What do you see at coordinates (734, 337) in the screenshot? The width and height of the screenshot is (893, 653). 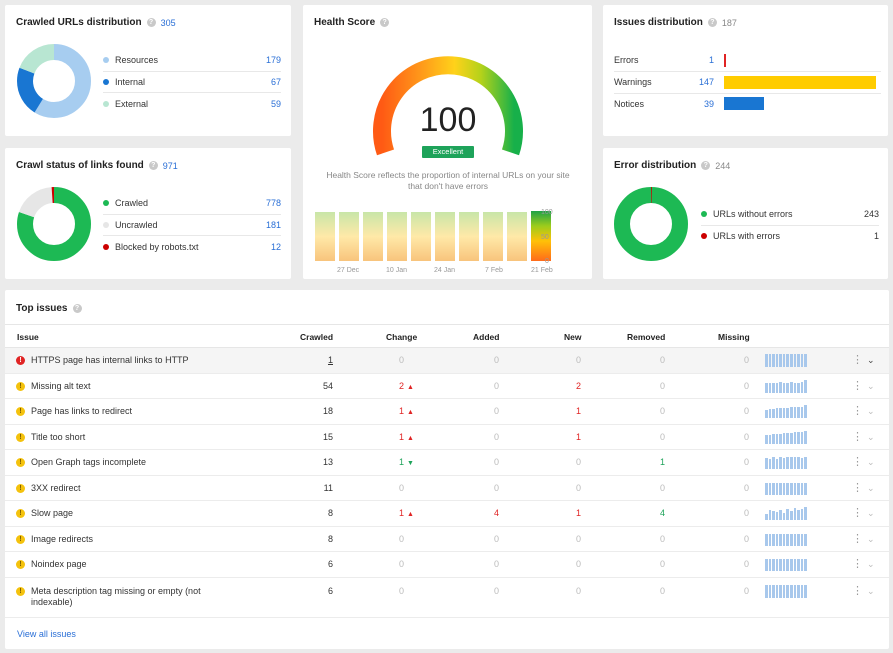 I see `col-missing: Missing` at bounding box center [734, 337].